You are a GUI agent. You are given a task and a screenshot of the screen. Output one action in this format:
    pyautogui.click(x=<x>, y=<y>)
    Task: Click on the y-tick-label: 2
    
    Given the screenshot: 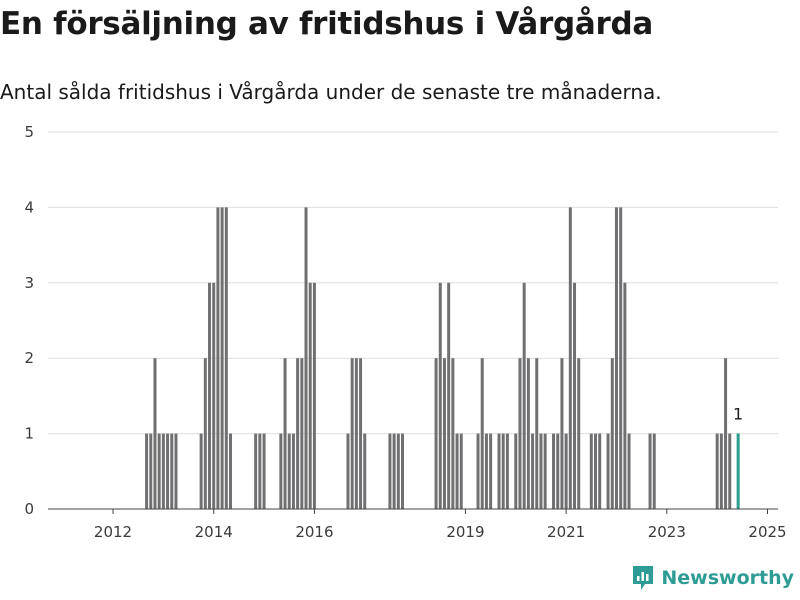 What is the action you would take?
    pyautogui.click(x=29, y=358)
    